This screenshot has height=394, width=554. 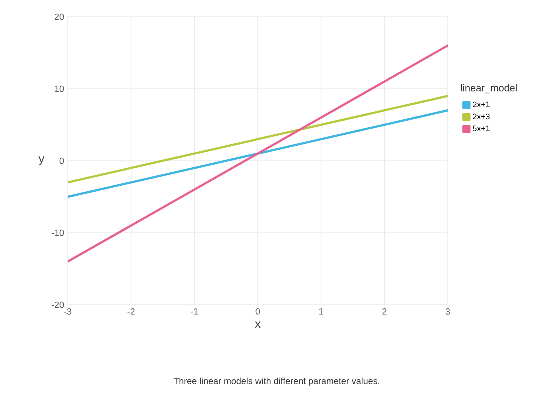 I want to click on x-tick-label: -1, so click(x=194, y=311).